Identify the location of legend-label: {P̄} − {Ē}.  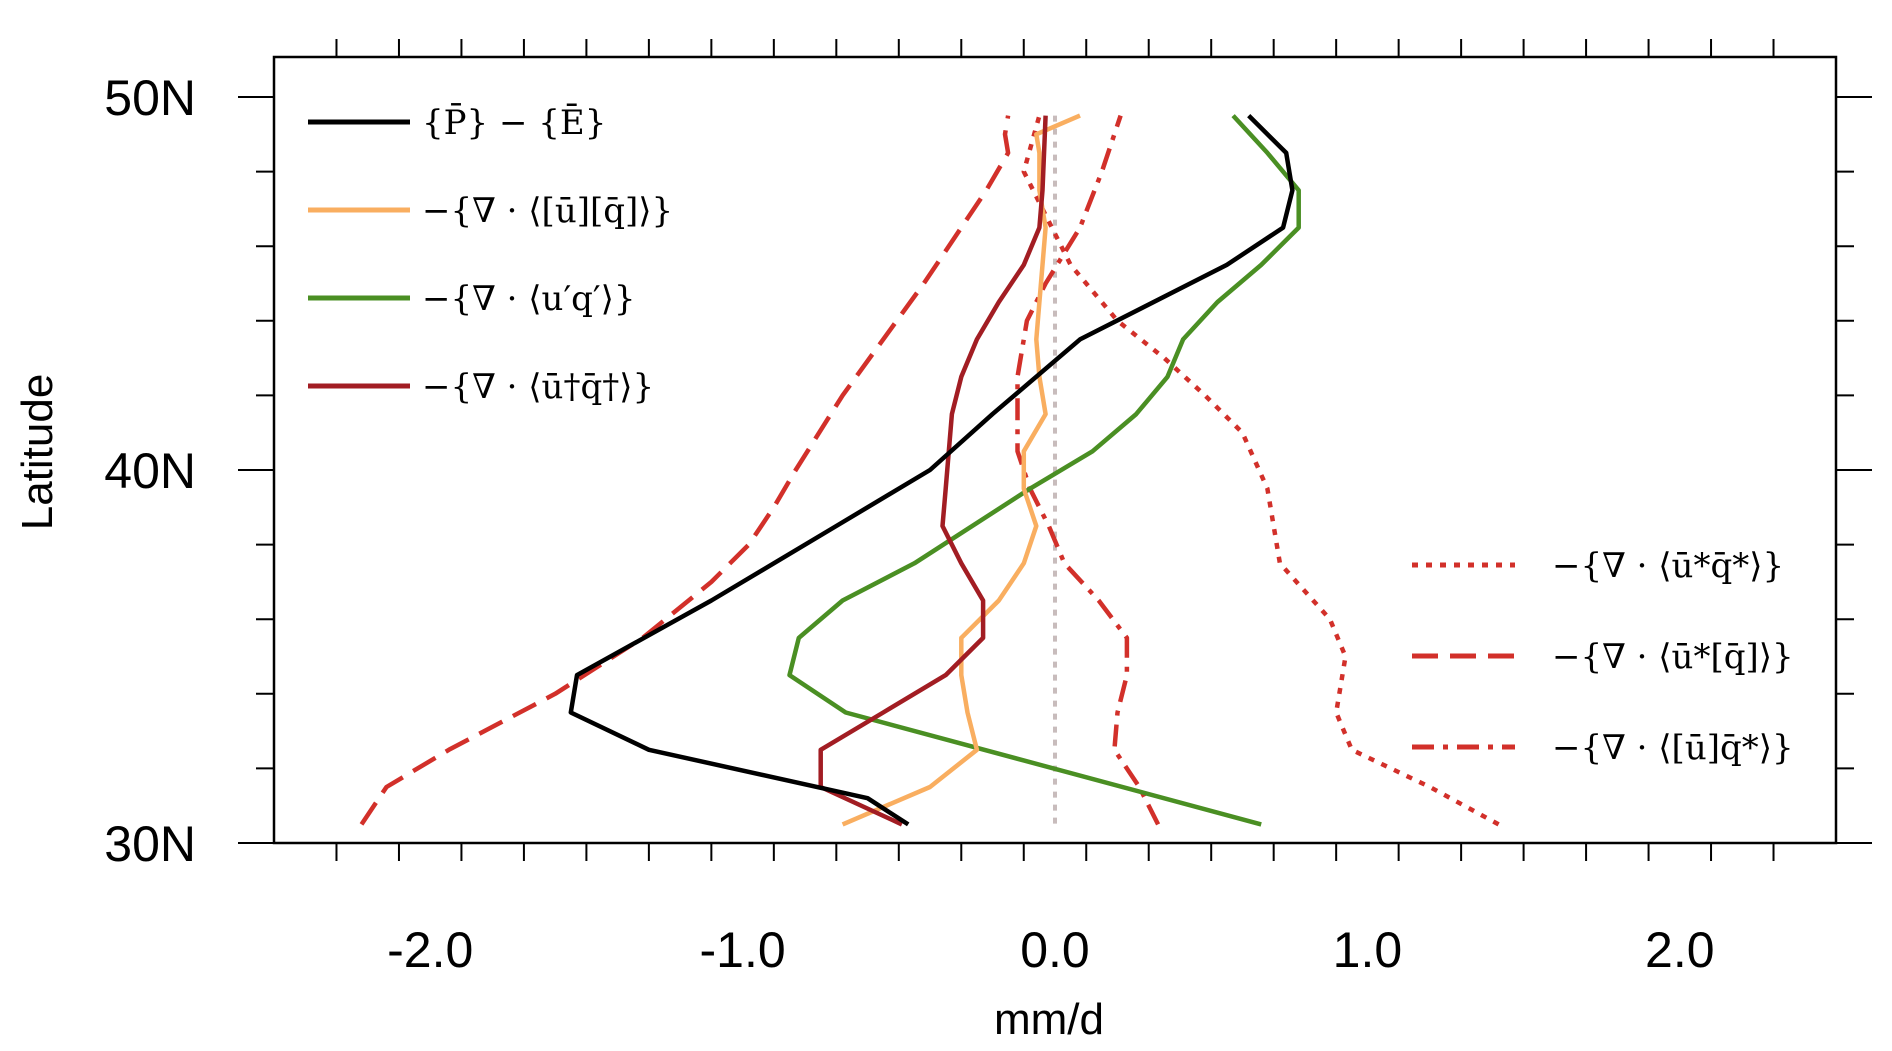
(514, 122).